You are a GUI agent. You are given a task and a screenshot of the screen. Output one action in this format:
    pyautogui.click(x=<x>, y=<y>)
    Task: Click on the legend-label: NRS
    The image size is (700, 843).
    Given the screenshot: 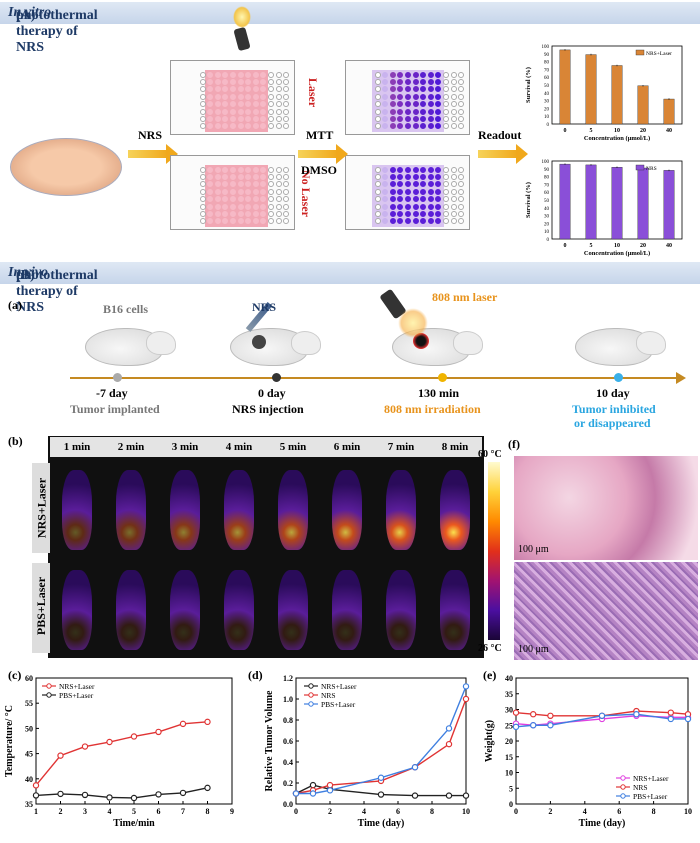 What is the action you would take?
    pyautogui.click(x=328, y=695)
    